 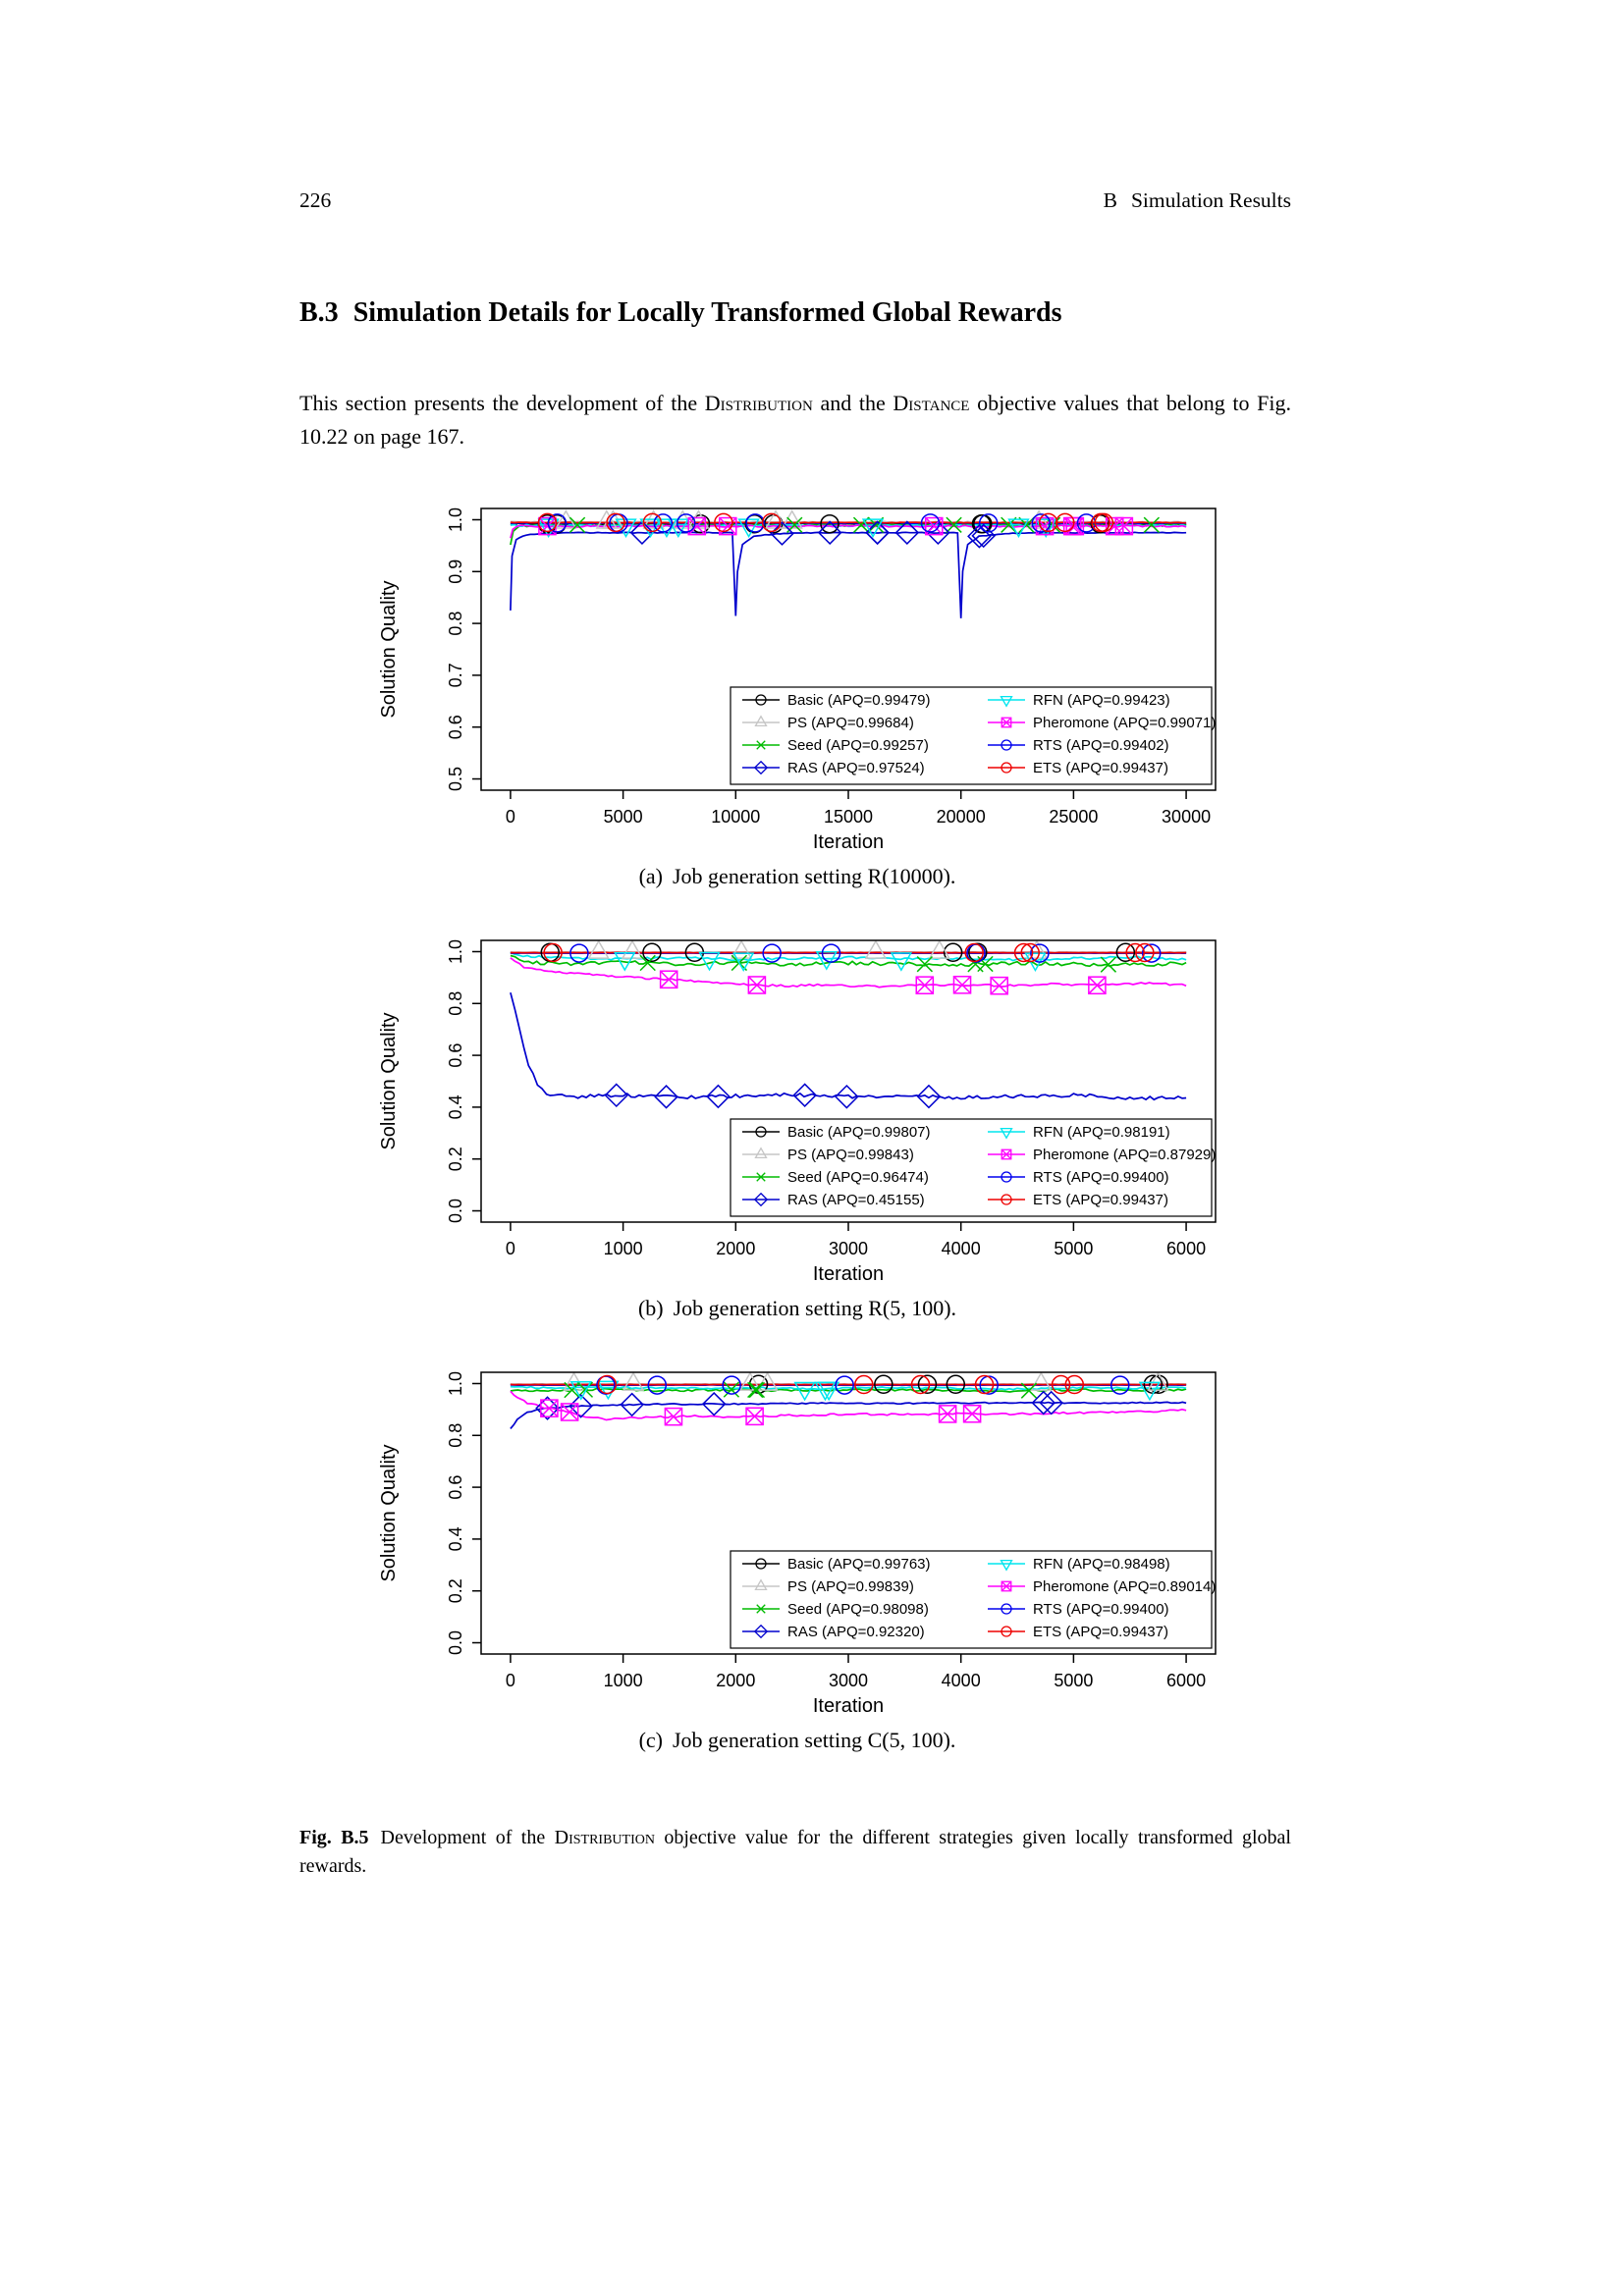 What do you see at coordinates (859, 700) in the screenshot?
I see `legend-label-Basic: Basic (APQ=0.99479)` at bounding box center [859, 700].